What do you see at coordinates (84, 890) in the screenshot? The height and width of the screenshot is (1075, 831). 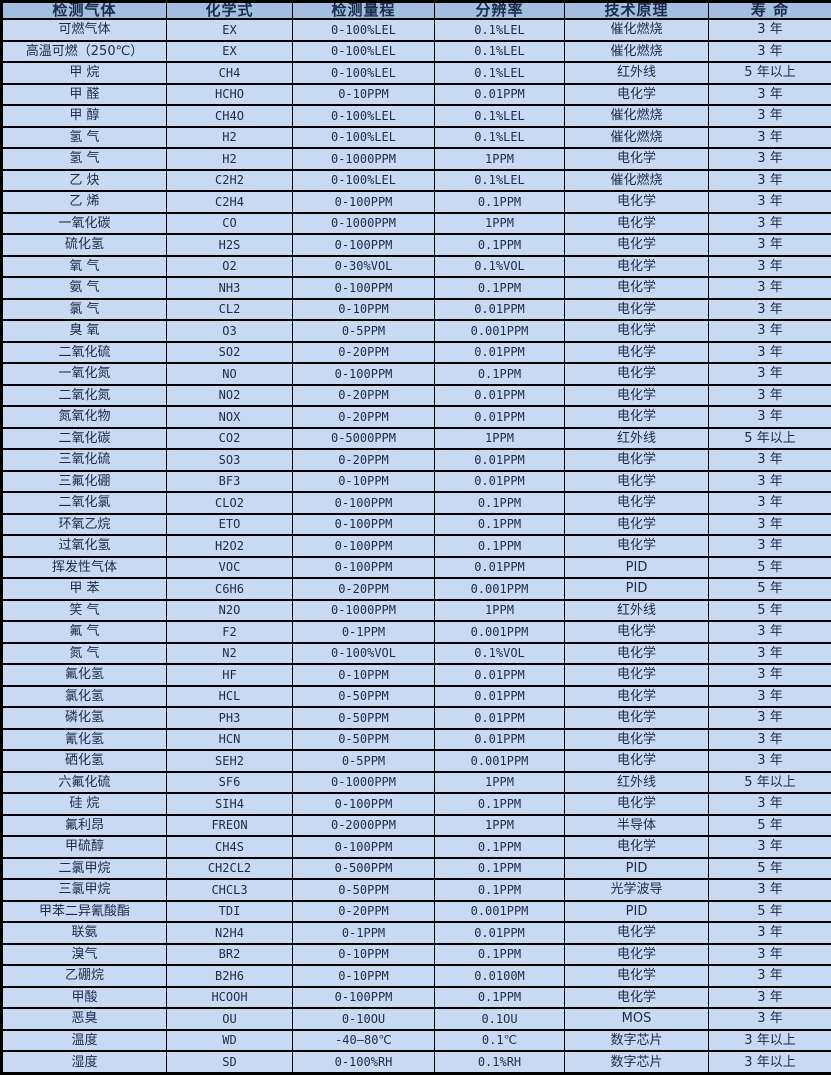 I see `gas-name-cell: 三氯甲烷` at bounding box center [84, 890].